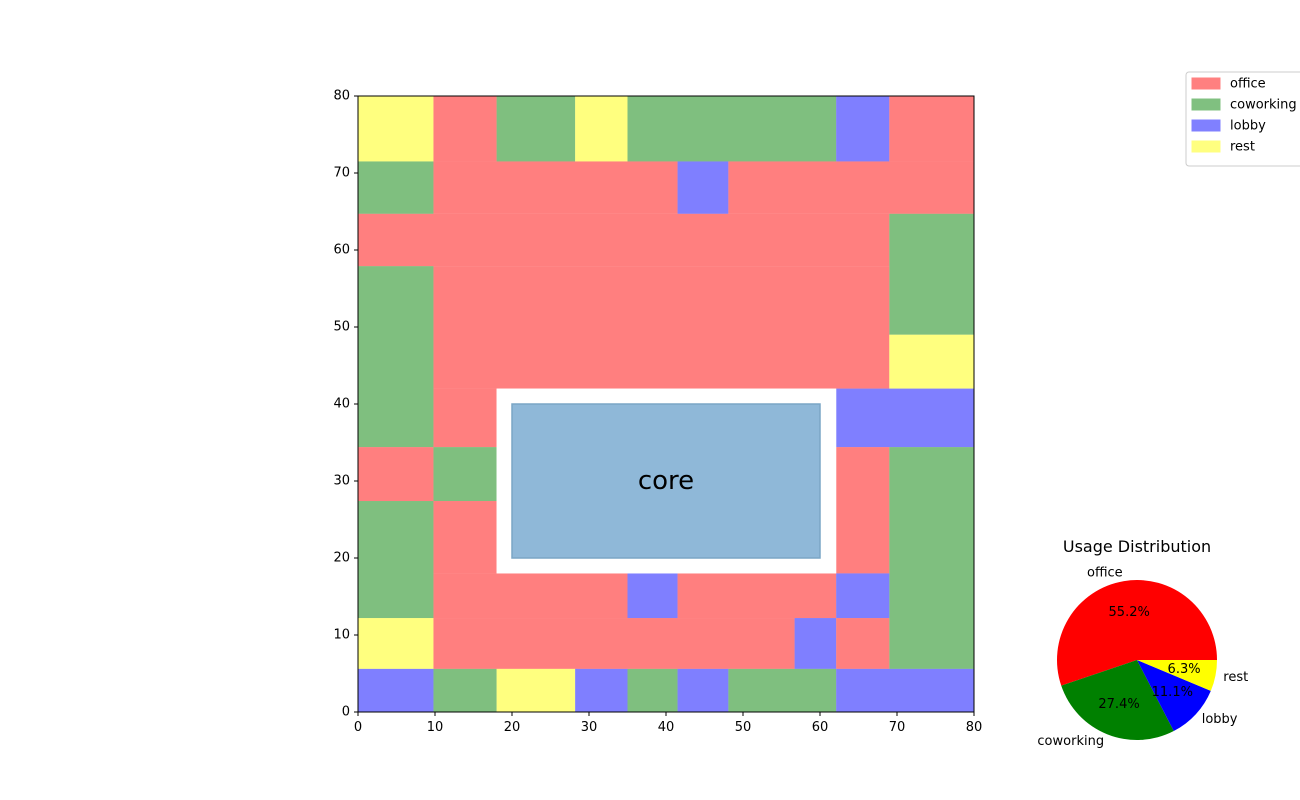 This screenshot has width=1300, height=800. What do you see at coordinates (435, 727) in the screenshot?
I see `x-tick-label: 10` at bounding box center [435, 727].